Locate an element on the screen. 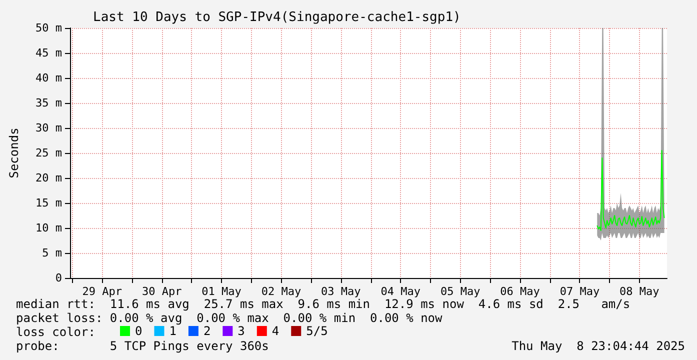 Image resolution: width=697 pixels, height=360 pixels. legend-label: 0 is located at coordinates (138, 331).